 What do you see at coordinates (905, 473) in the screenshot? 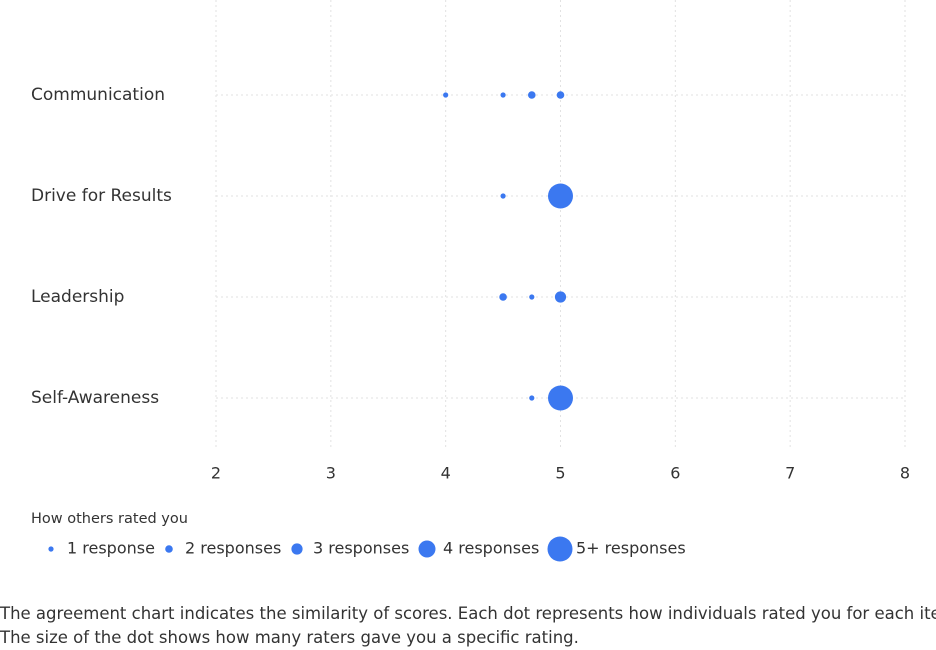
I see `x-tick-label: 8` at bounding box center [905, 473].